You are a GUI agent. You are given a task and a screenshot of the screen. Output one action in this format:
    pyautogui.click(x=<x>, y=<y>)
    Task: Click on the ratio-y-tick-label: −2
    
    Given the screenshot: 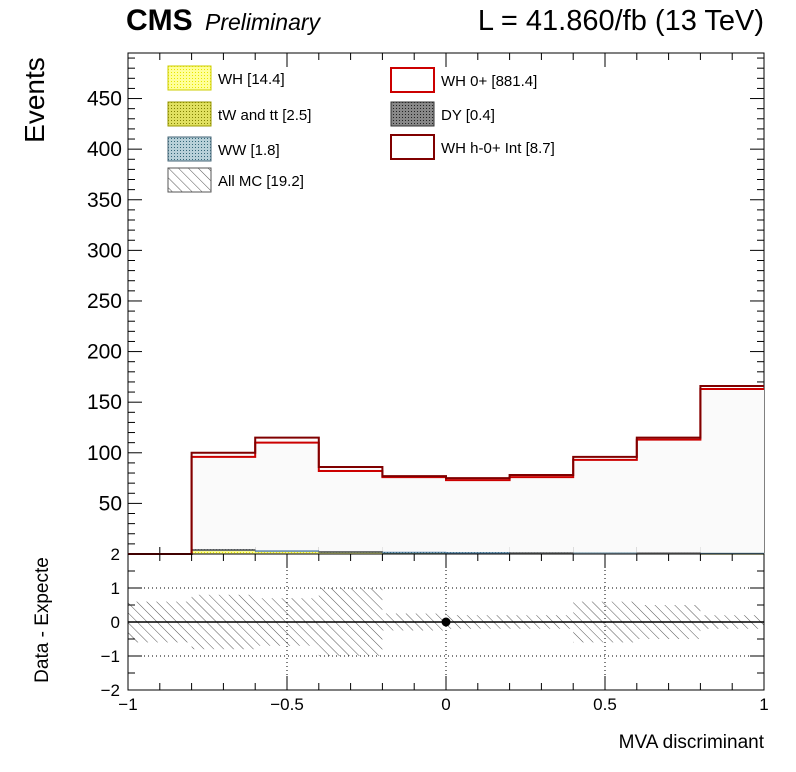 What is the action you would take?
    pyautogui.click(x=110, y=690)
    